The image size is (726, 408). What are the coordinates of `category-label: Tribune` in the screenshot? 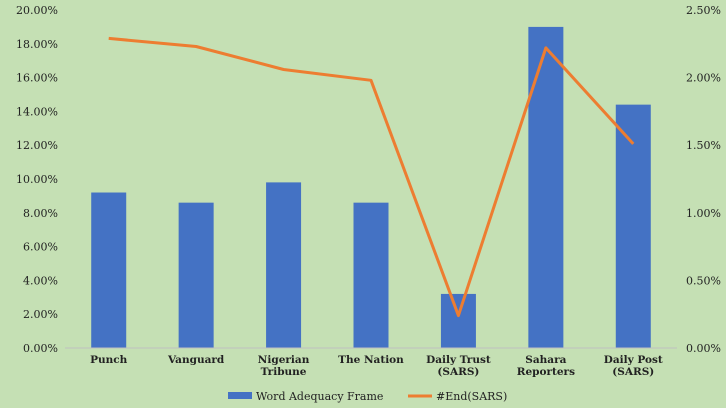 It's located at (284, 372).